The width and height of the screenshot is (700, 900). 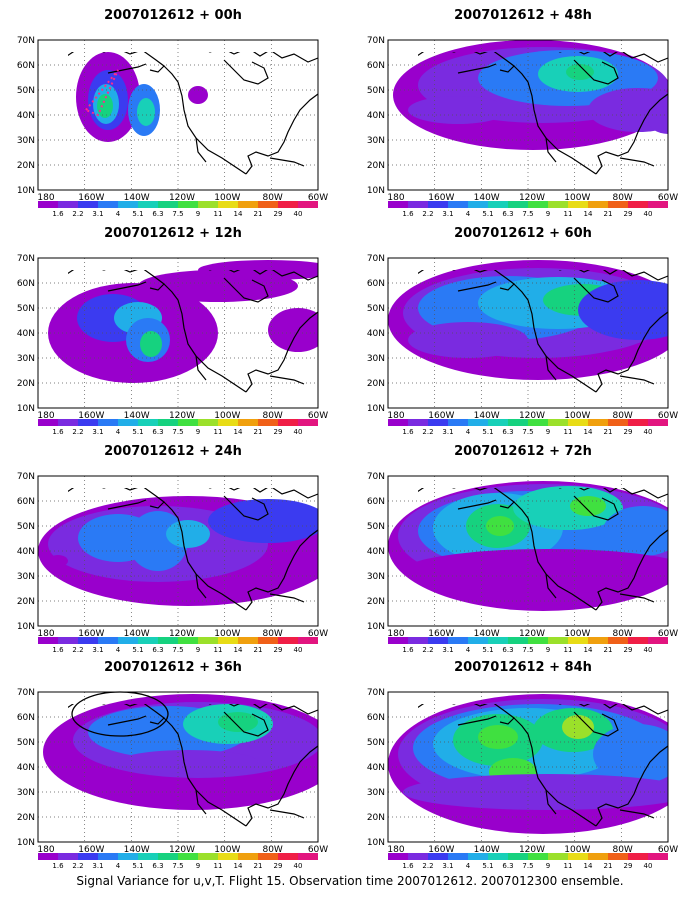 I want to click on lon-label: 80W, so click(x=622, y=850).